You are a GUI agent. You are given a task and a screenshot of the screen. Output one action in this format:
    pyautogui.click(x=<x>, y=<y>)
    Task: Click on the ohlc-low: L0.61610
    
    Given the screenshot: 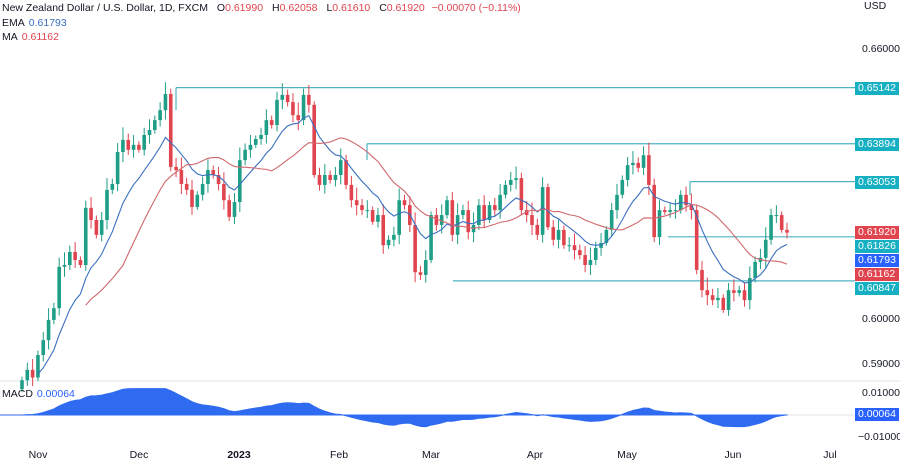 What is the action you would take?
    pyautogui.click(x=348, y=8)
    